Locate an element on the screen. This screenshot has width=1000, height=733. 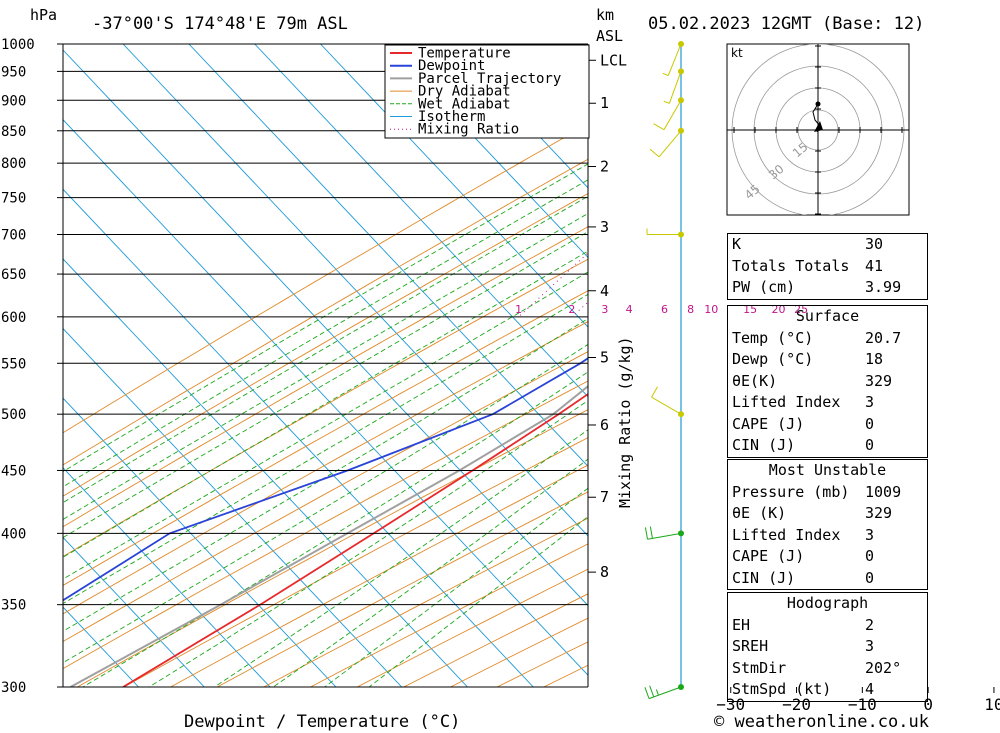
general-indices-table: K 30 Totals Totals 41 PW (cm) 3.99 is located at coordinates (827, 266).